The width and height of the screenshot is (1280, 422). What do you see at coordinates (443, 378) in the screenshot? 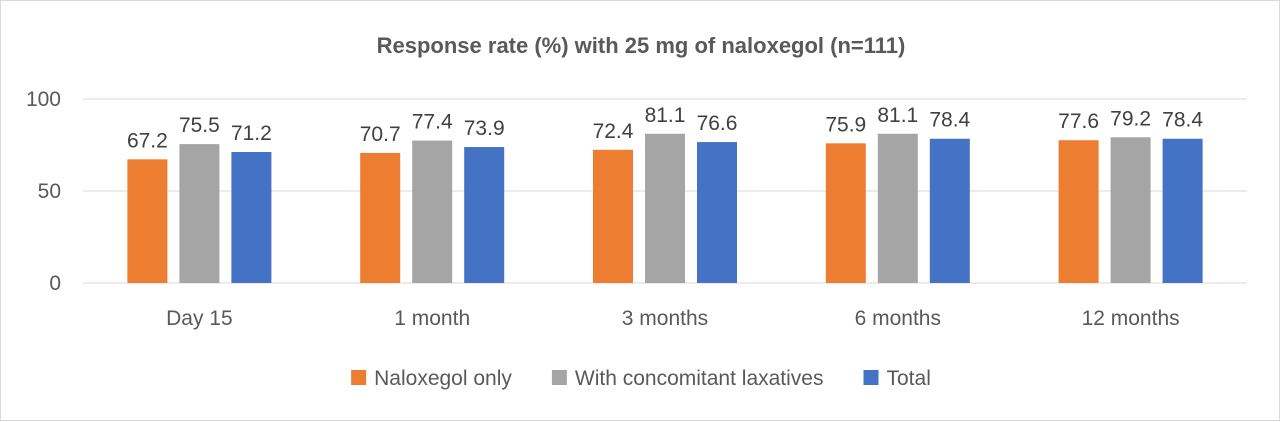
I see `legend-label: Naloxegol only` at bounding box center [443, 378].